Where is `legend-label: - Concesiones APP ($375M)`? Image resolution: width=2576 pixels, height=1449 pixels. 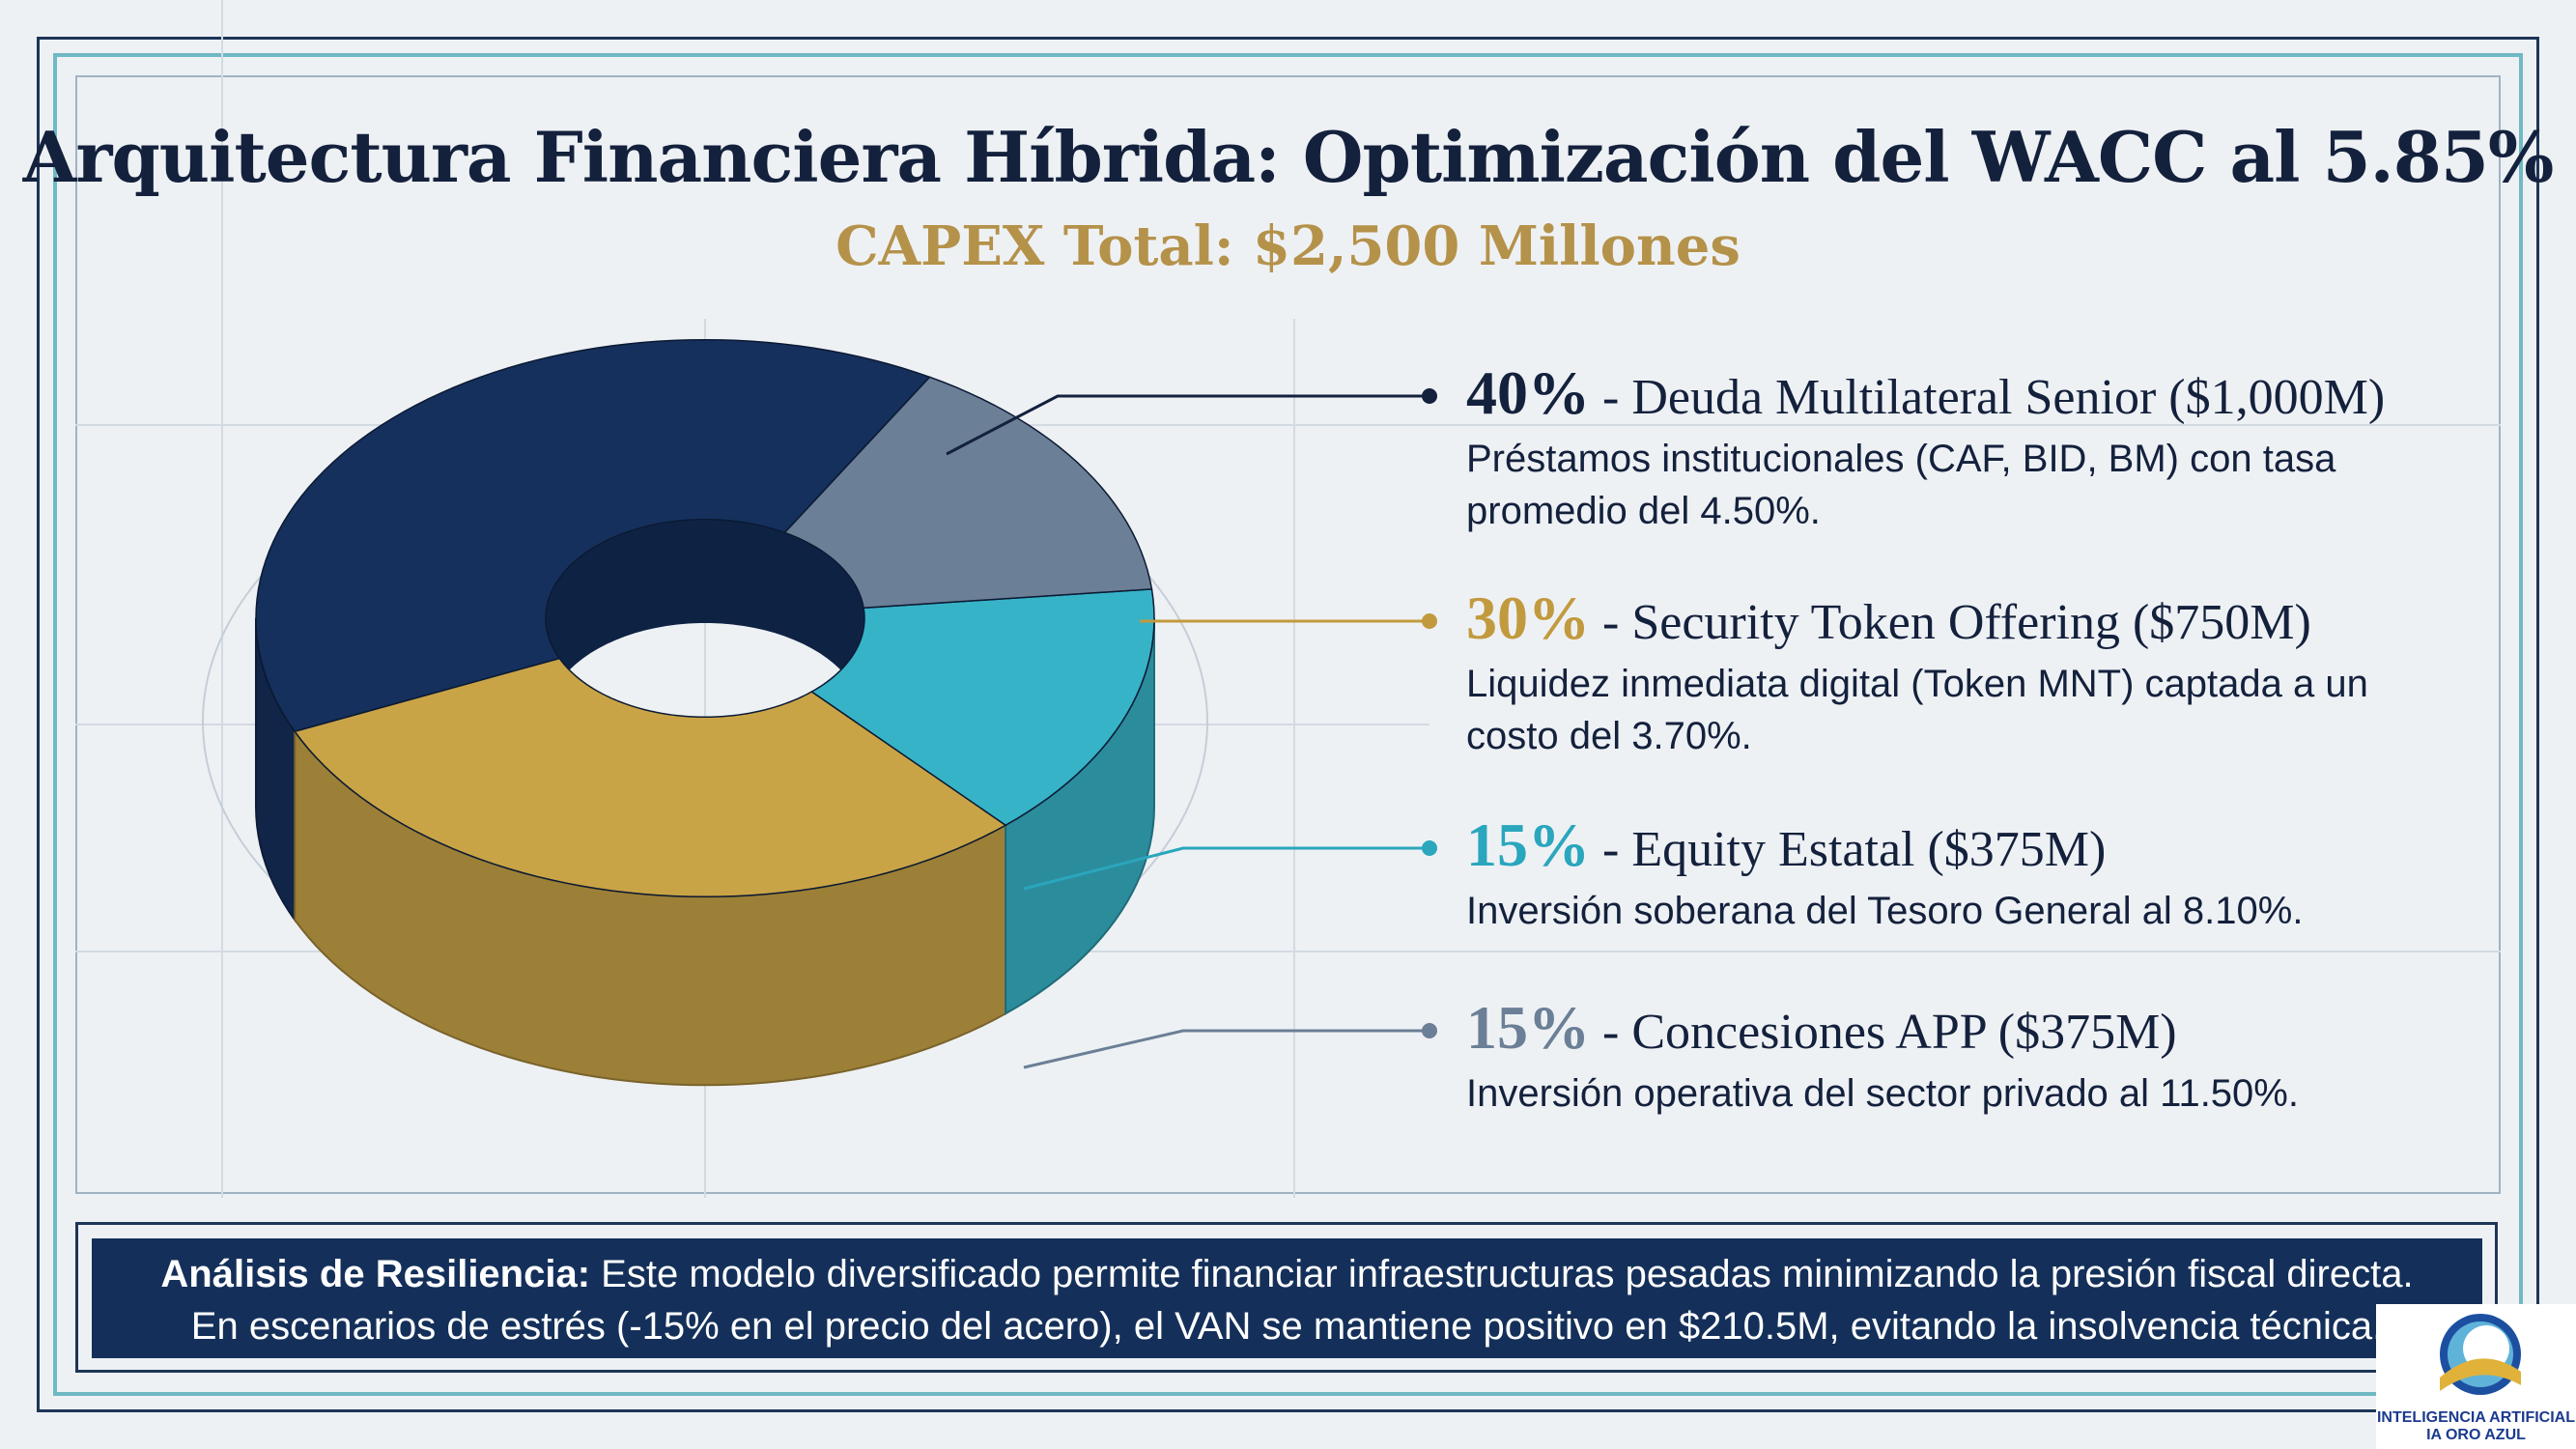
legend-label: - Concesiones APP ($375M) is located at coordinates (1883, 1032).